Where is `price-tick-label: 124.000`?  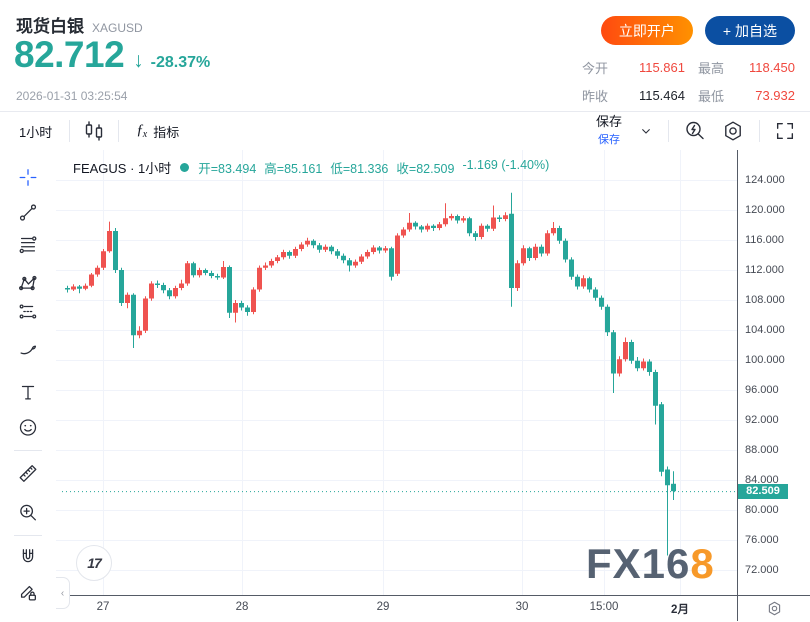 price-tick-label: 124.000 is located at coordinates (765, 180).